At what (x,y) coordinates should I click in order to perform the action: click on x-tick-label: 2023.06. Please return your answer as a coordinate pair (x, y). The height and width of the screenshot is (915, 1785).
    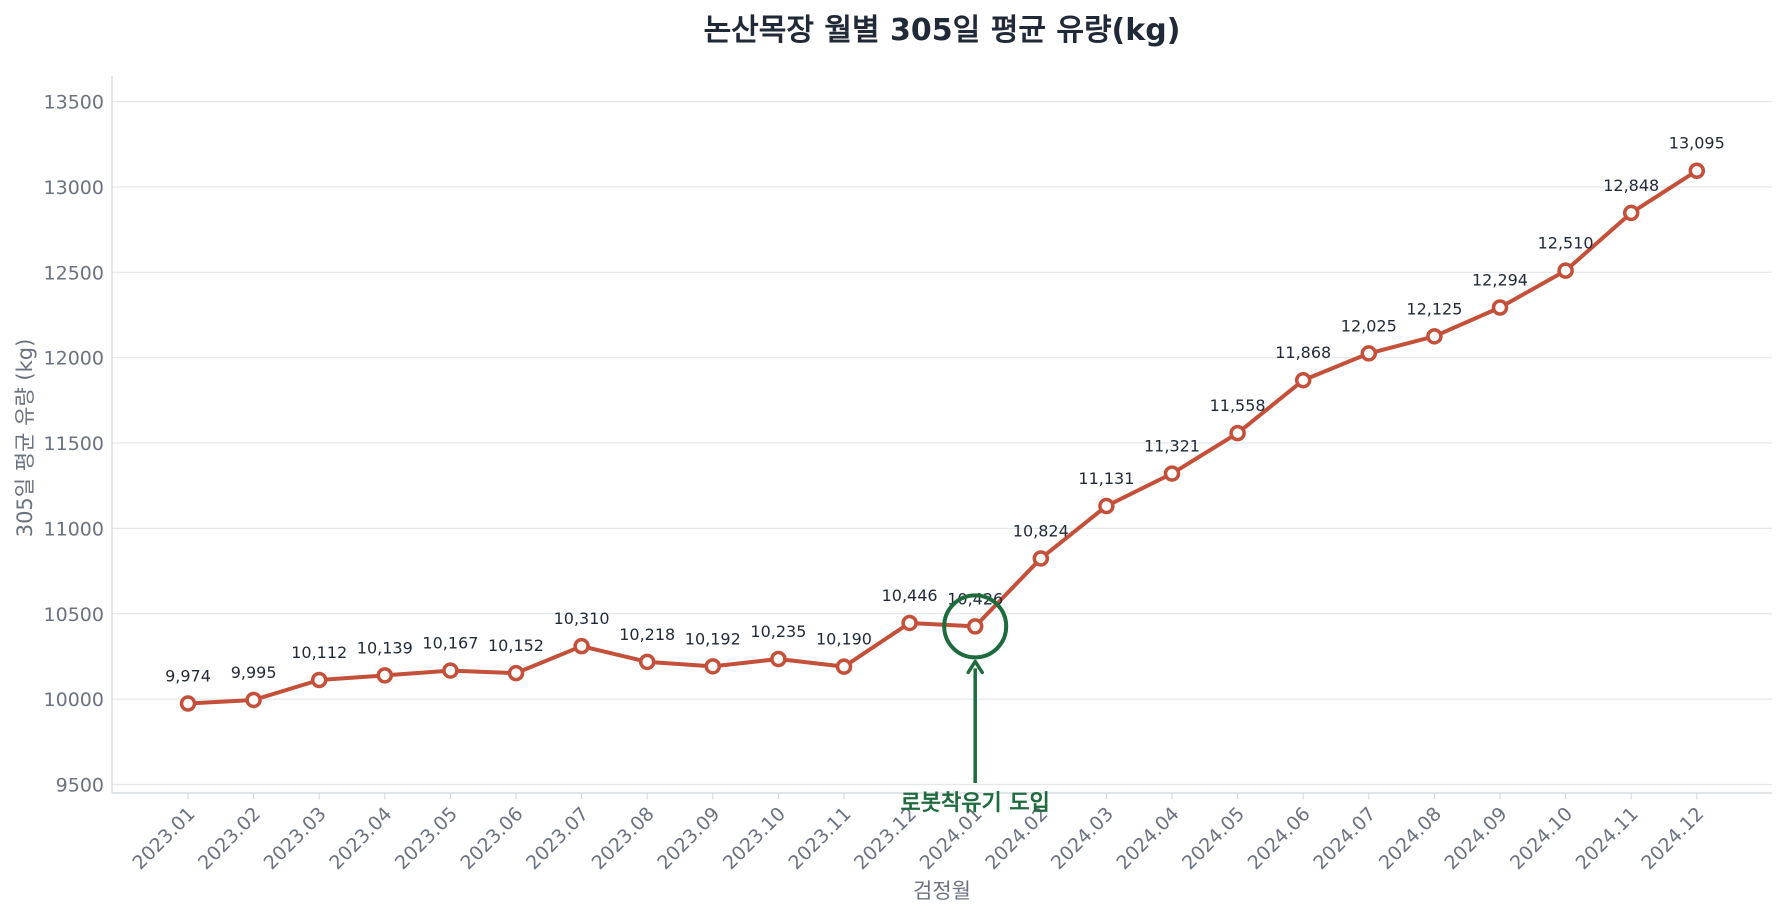
    Looking at the image, I should click on (491, 838).